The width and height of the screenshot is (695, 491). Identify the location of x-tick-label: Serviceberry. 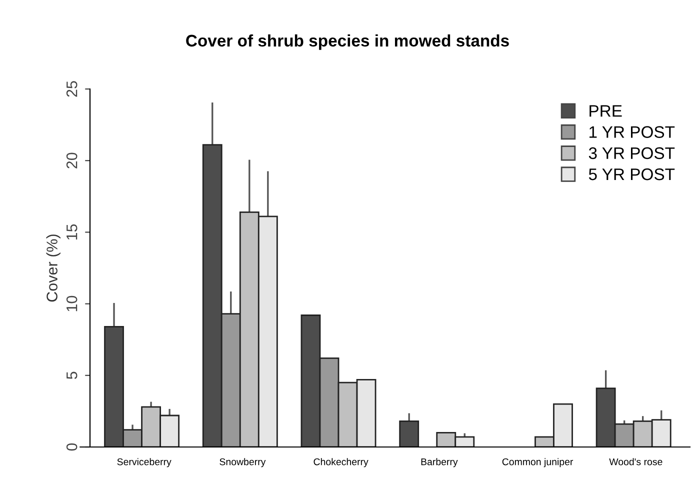
(144, 463).